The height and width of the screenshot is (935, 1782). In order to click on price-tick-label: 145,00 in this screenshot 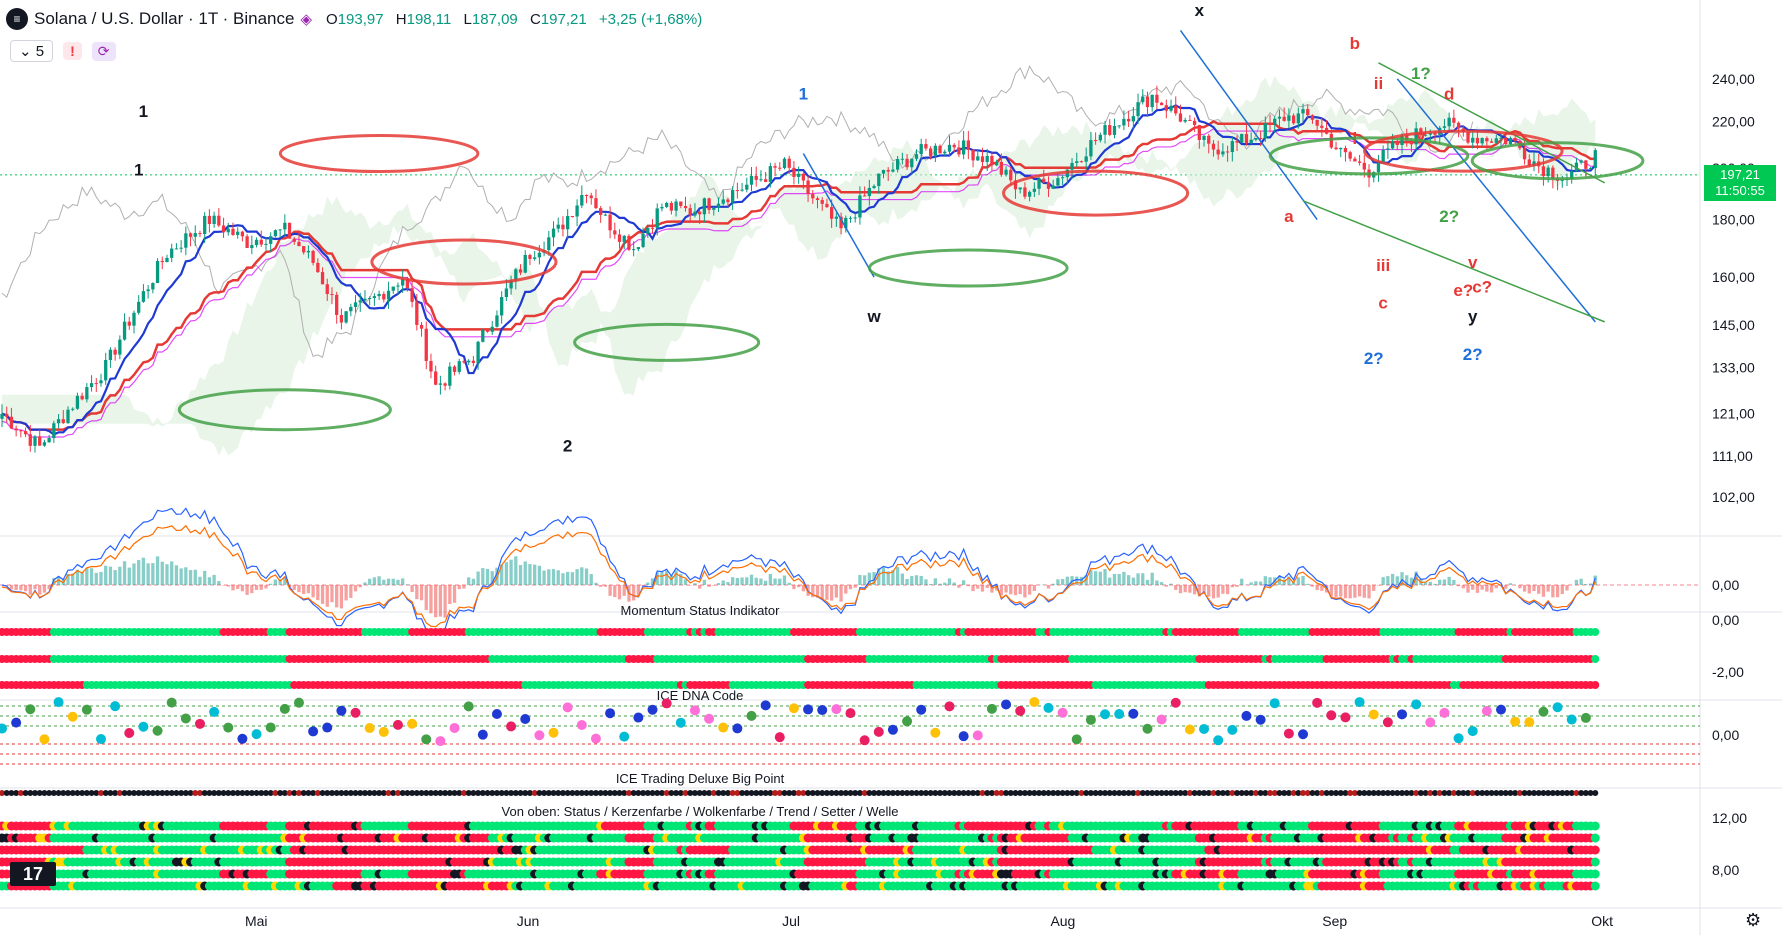, I will do `click(1733, 325)`.